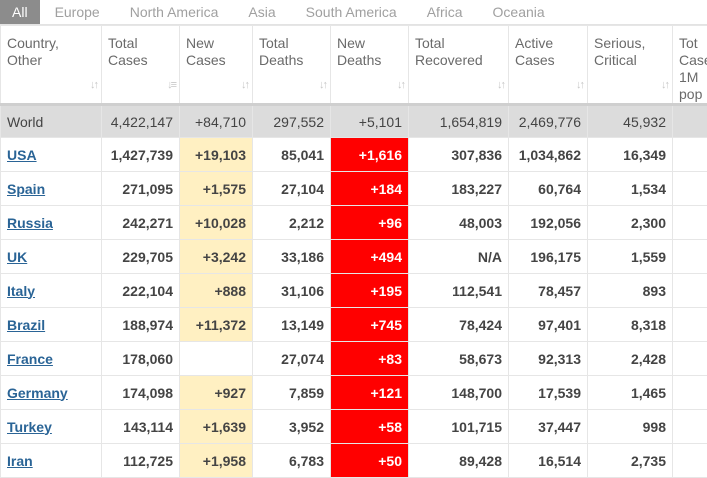 The image size is (707, 478). Describe the element at coordinates (445, 12) in the screenshot. I see `tab-africa: Africa` at that location.